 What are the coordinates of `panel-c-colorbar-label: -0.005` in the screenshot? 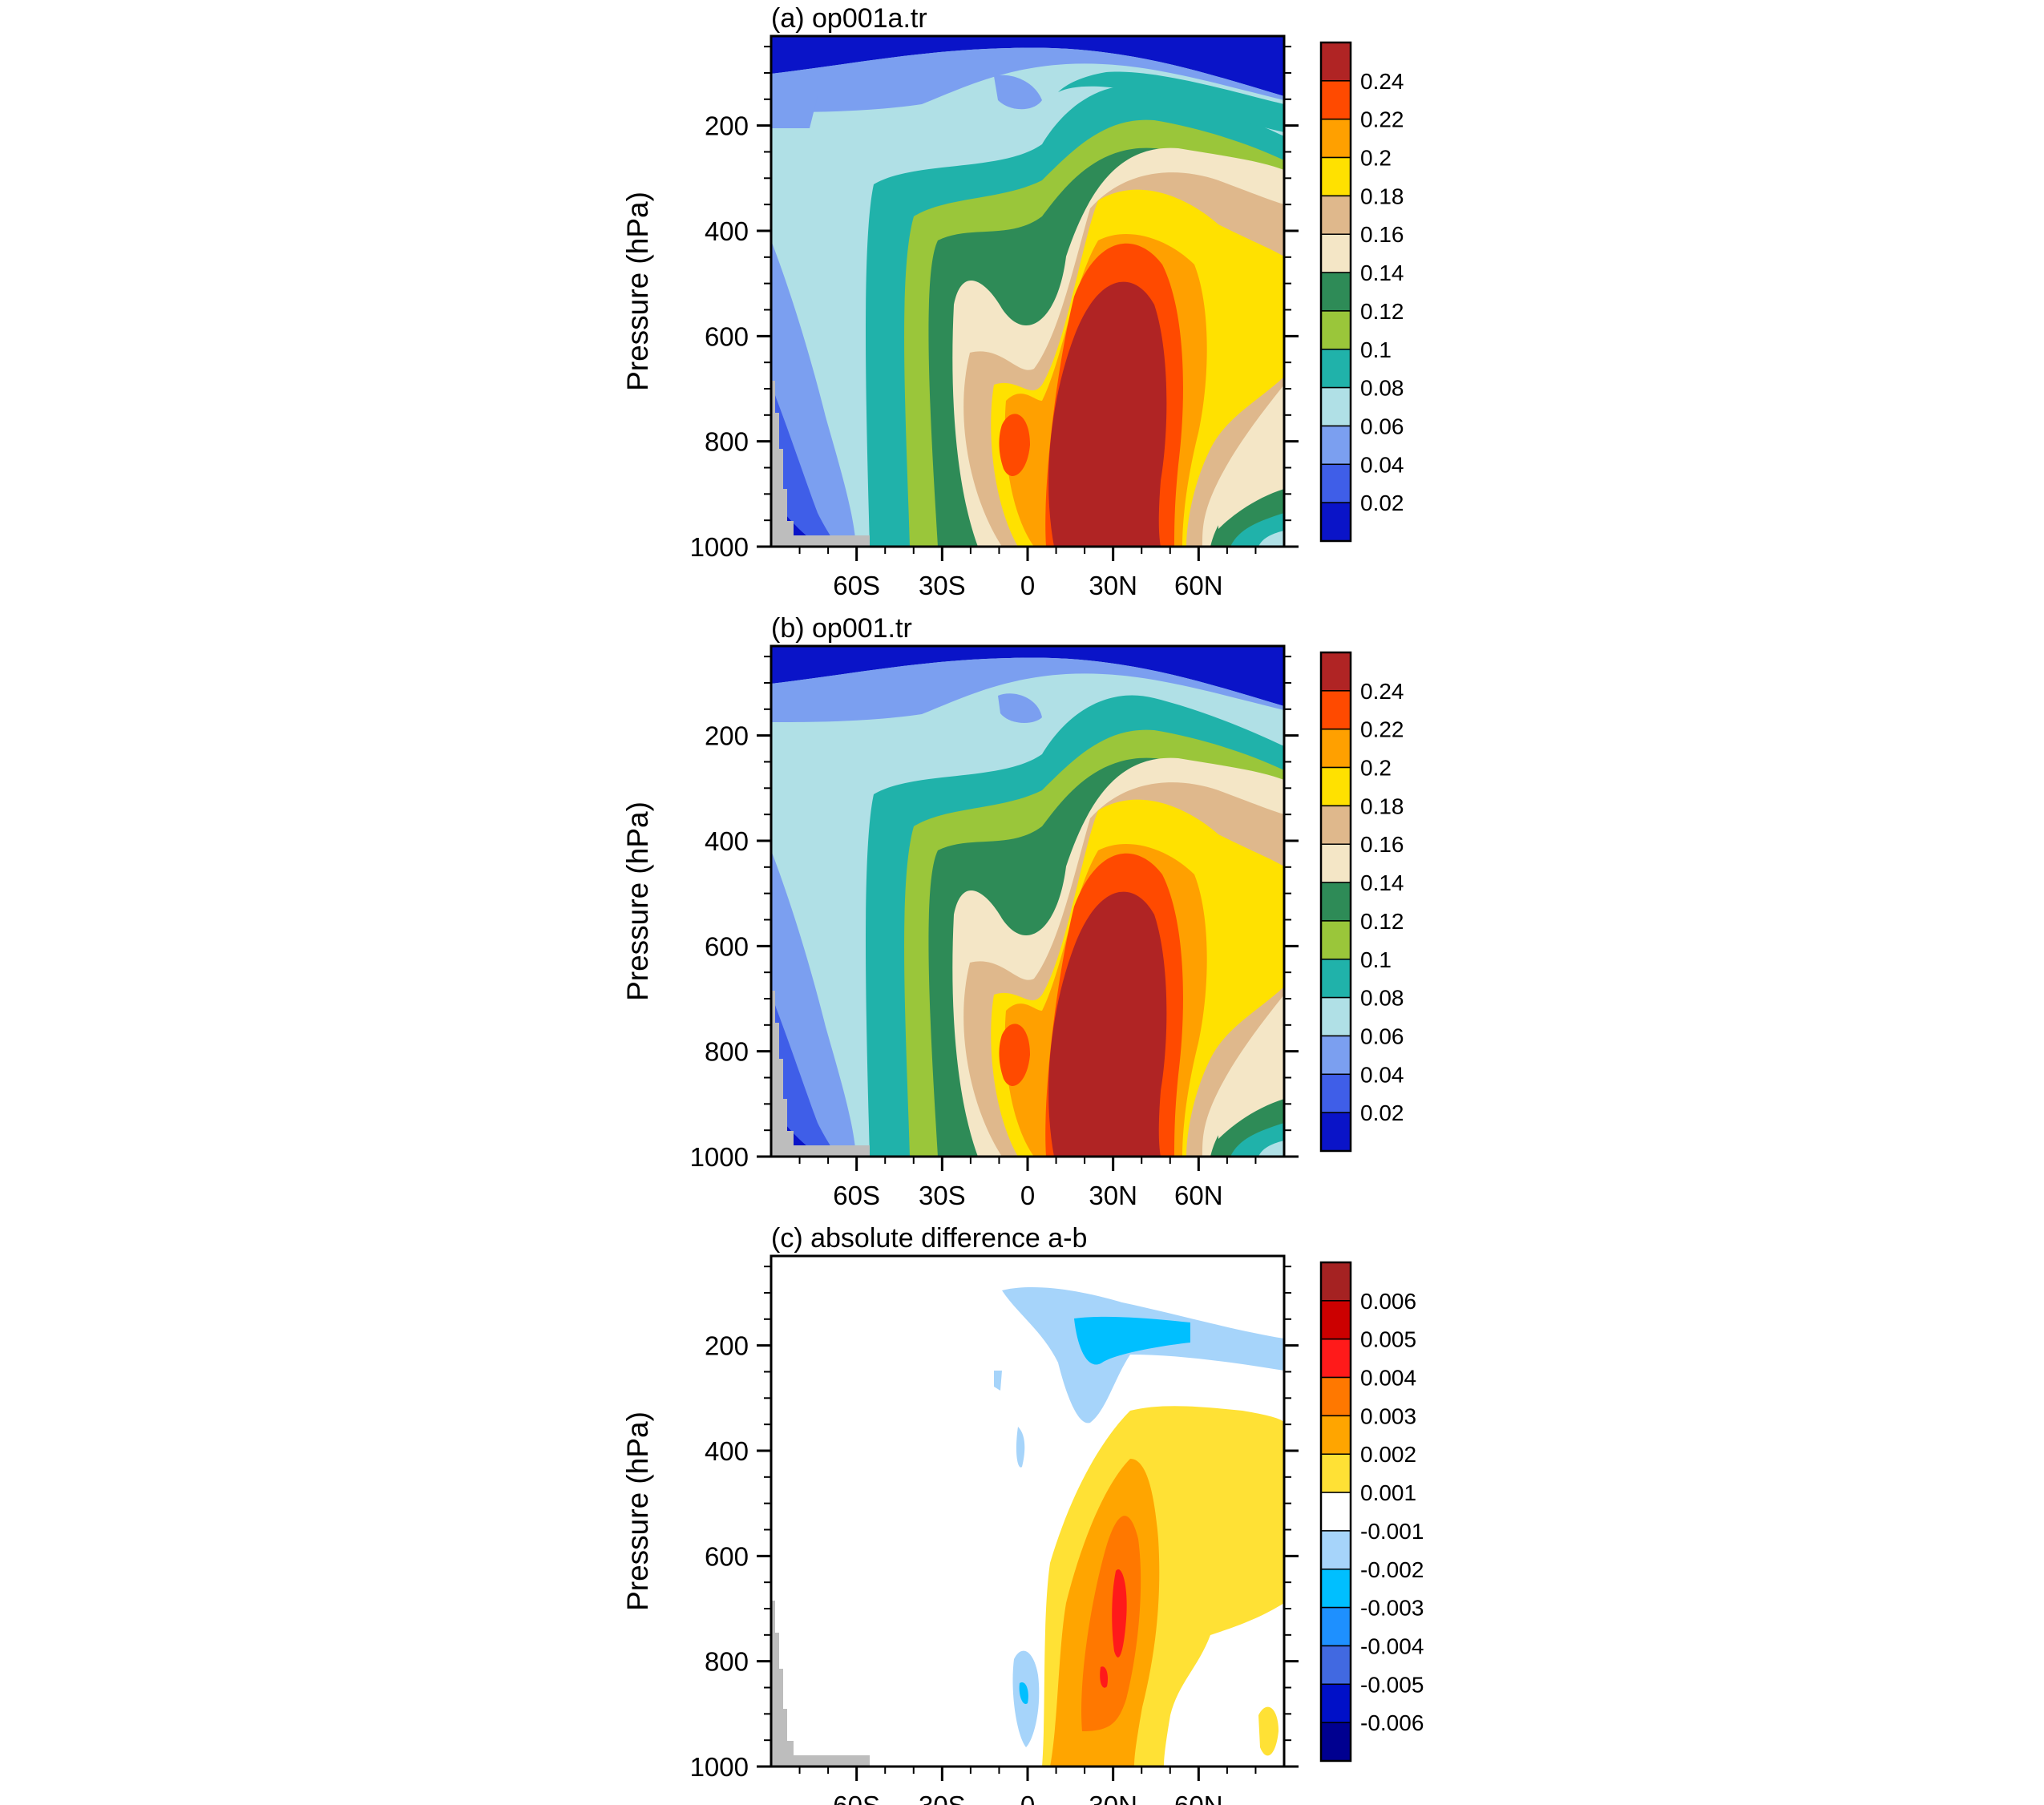 It's located at (1392, 1684).